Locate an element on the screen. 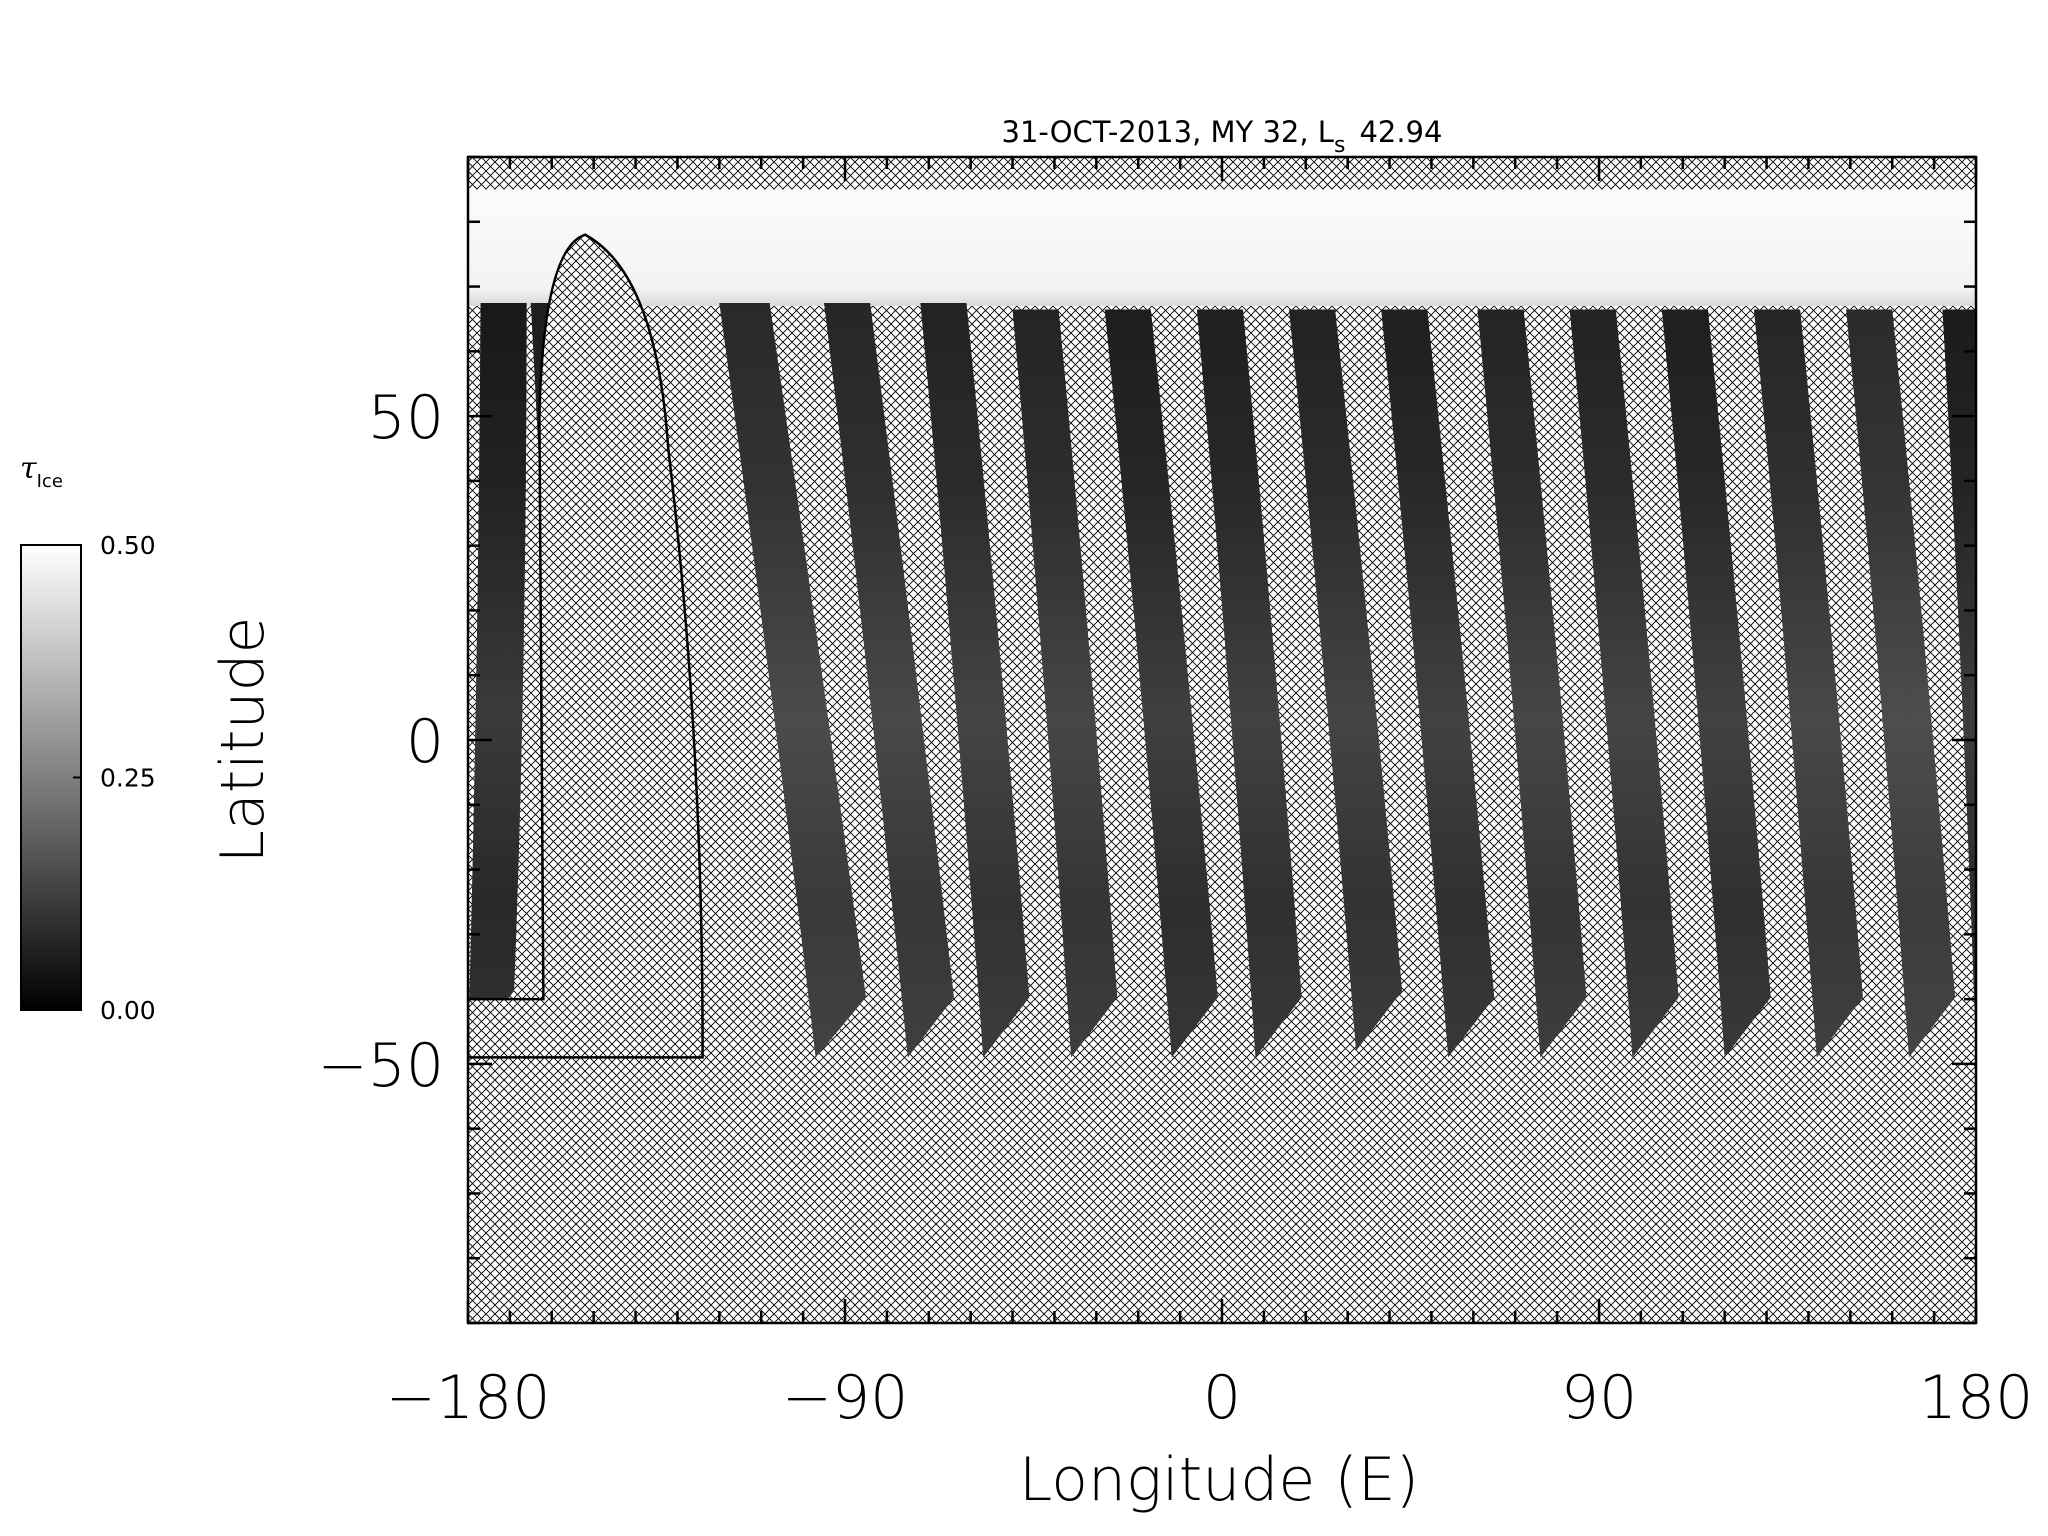 This screenshot has height=1536, width=2048. x-tick-label: 90 is located at coordinates (1599, 1398).